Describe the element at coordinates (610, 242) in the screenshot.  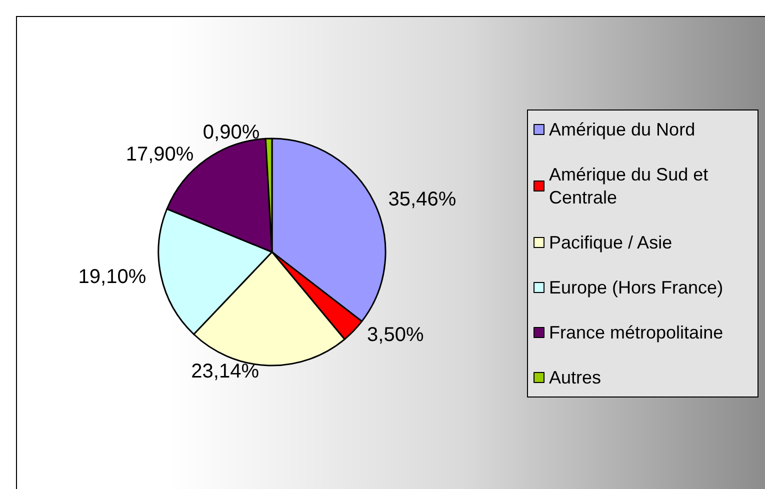
I see `legend-label: Pacifique / Asie` at that location.